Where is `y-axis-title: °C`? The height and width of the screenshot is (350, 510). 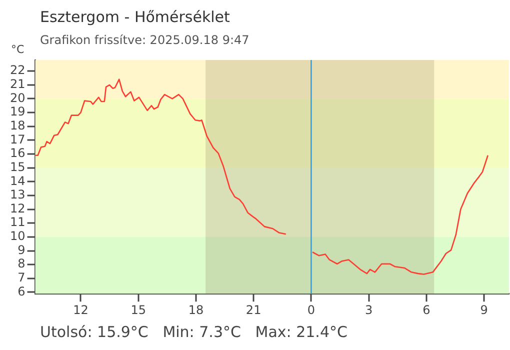
y-axis-title: °C is located at coordinates (17, 49).